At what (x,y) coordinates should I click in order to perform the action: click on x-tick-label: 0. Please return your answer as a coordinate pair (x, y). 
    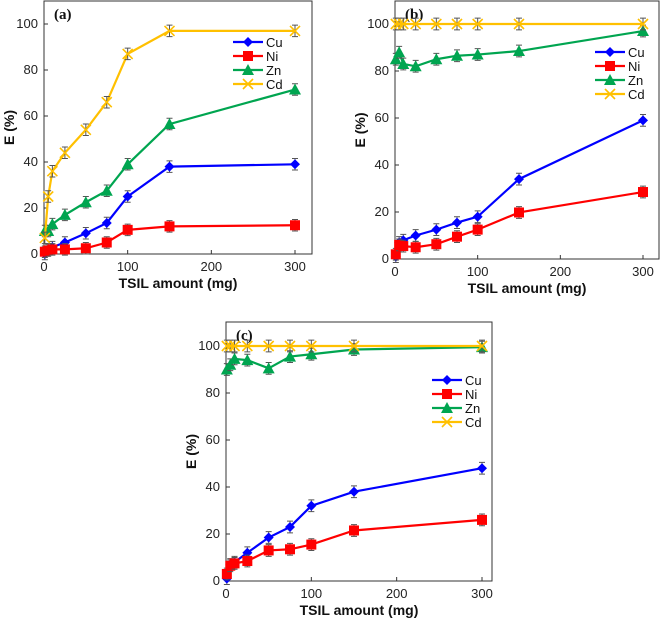
    Looking at the image, I should click on (394, 271).